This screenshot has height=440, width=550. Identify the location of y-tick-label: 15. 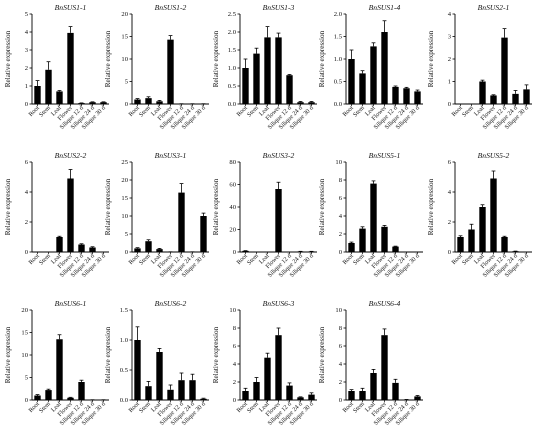
(124, 37).